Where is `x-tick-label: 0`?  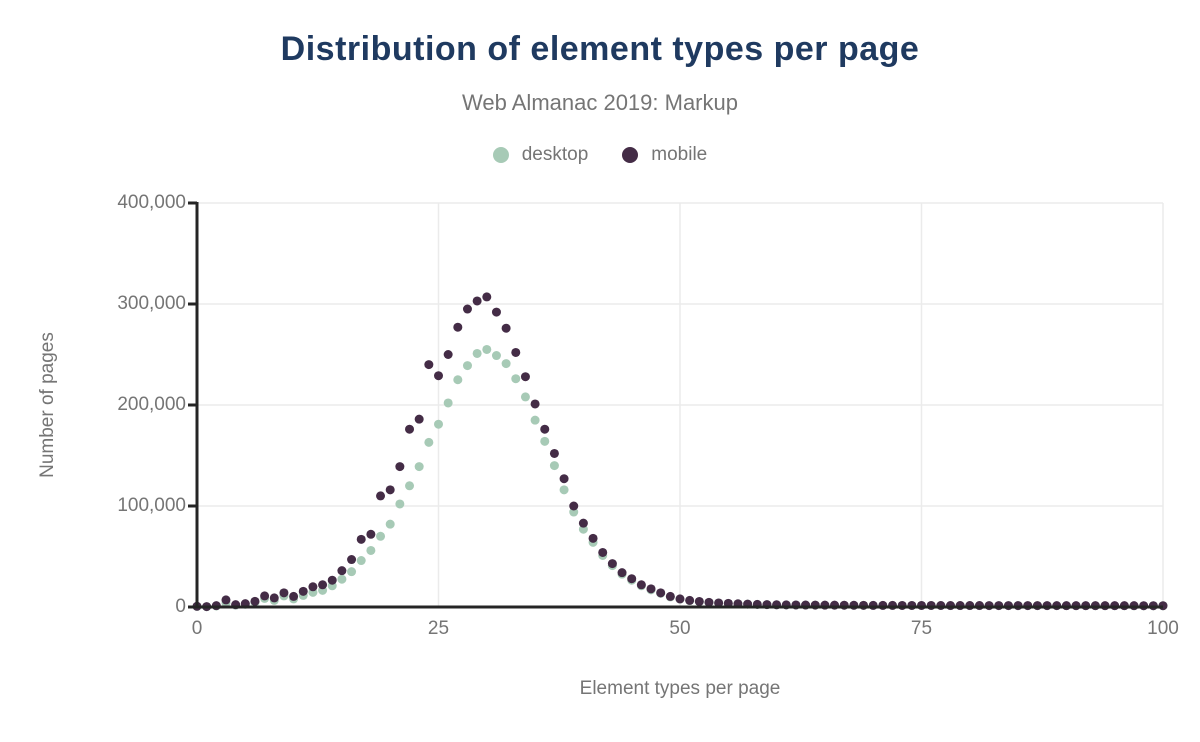 x-tick-label: 0 is located at coordinates (197, 628).